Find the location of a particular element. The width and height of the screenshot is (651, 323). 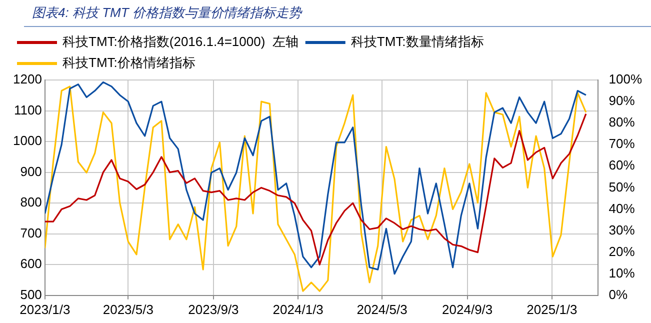

y2-tick-label: 10% is located at coordinates (622, 272).